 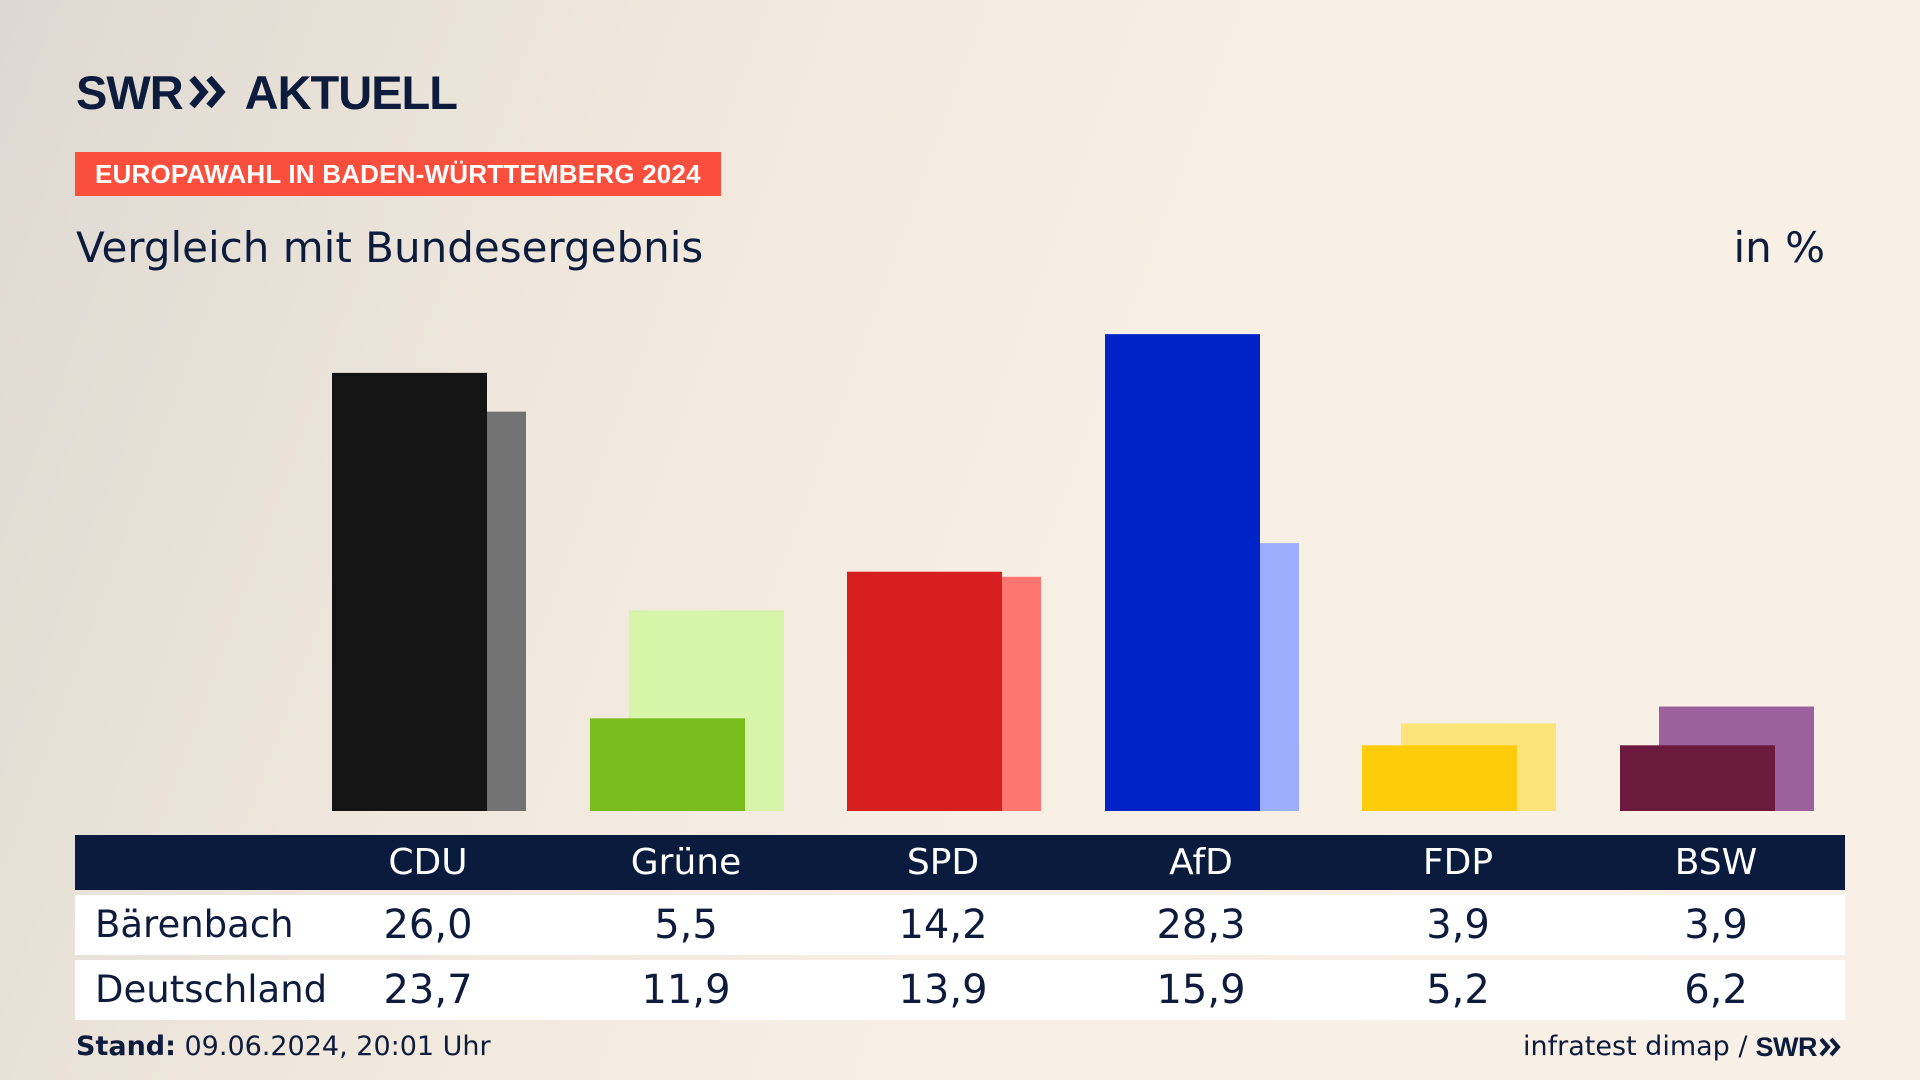 What do you see at coordinates (1635, 1046) in the screenshot?
I see `source-text: infratest dimap /` at bounding box center [1635, 1046].